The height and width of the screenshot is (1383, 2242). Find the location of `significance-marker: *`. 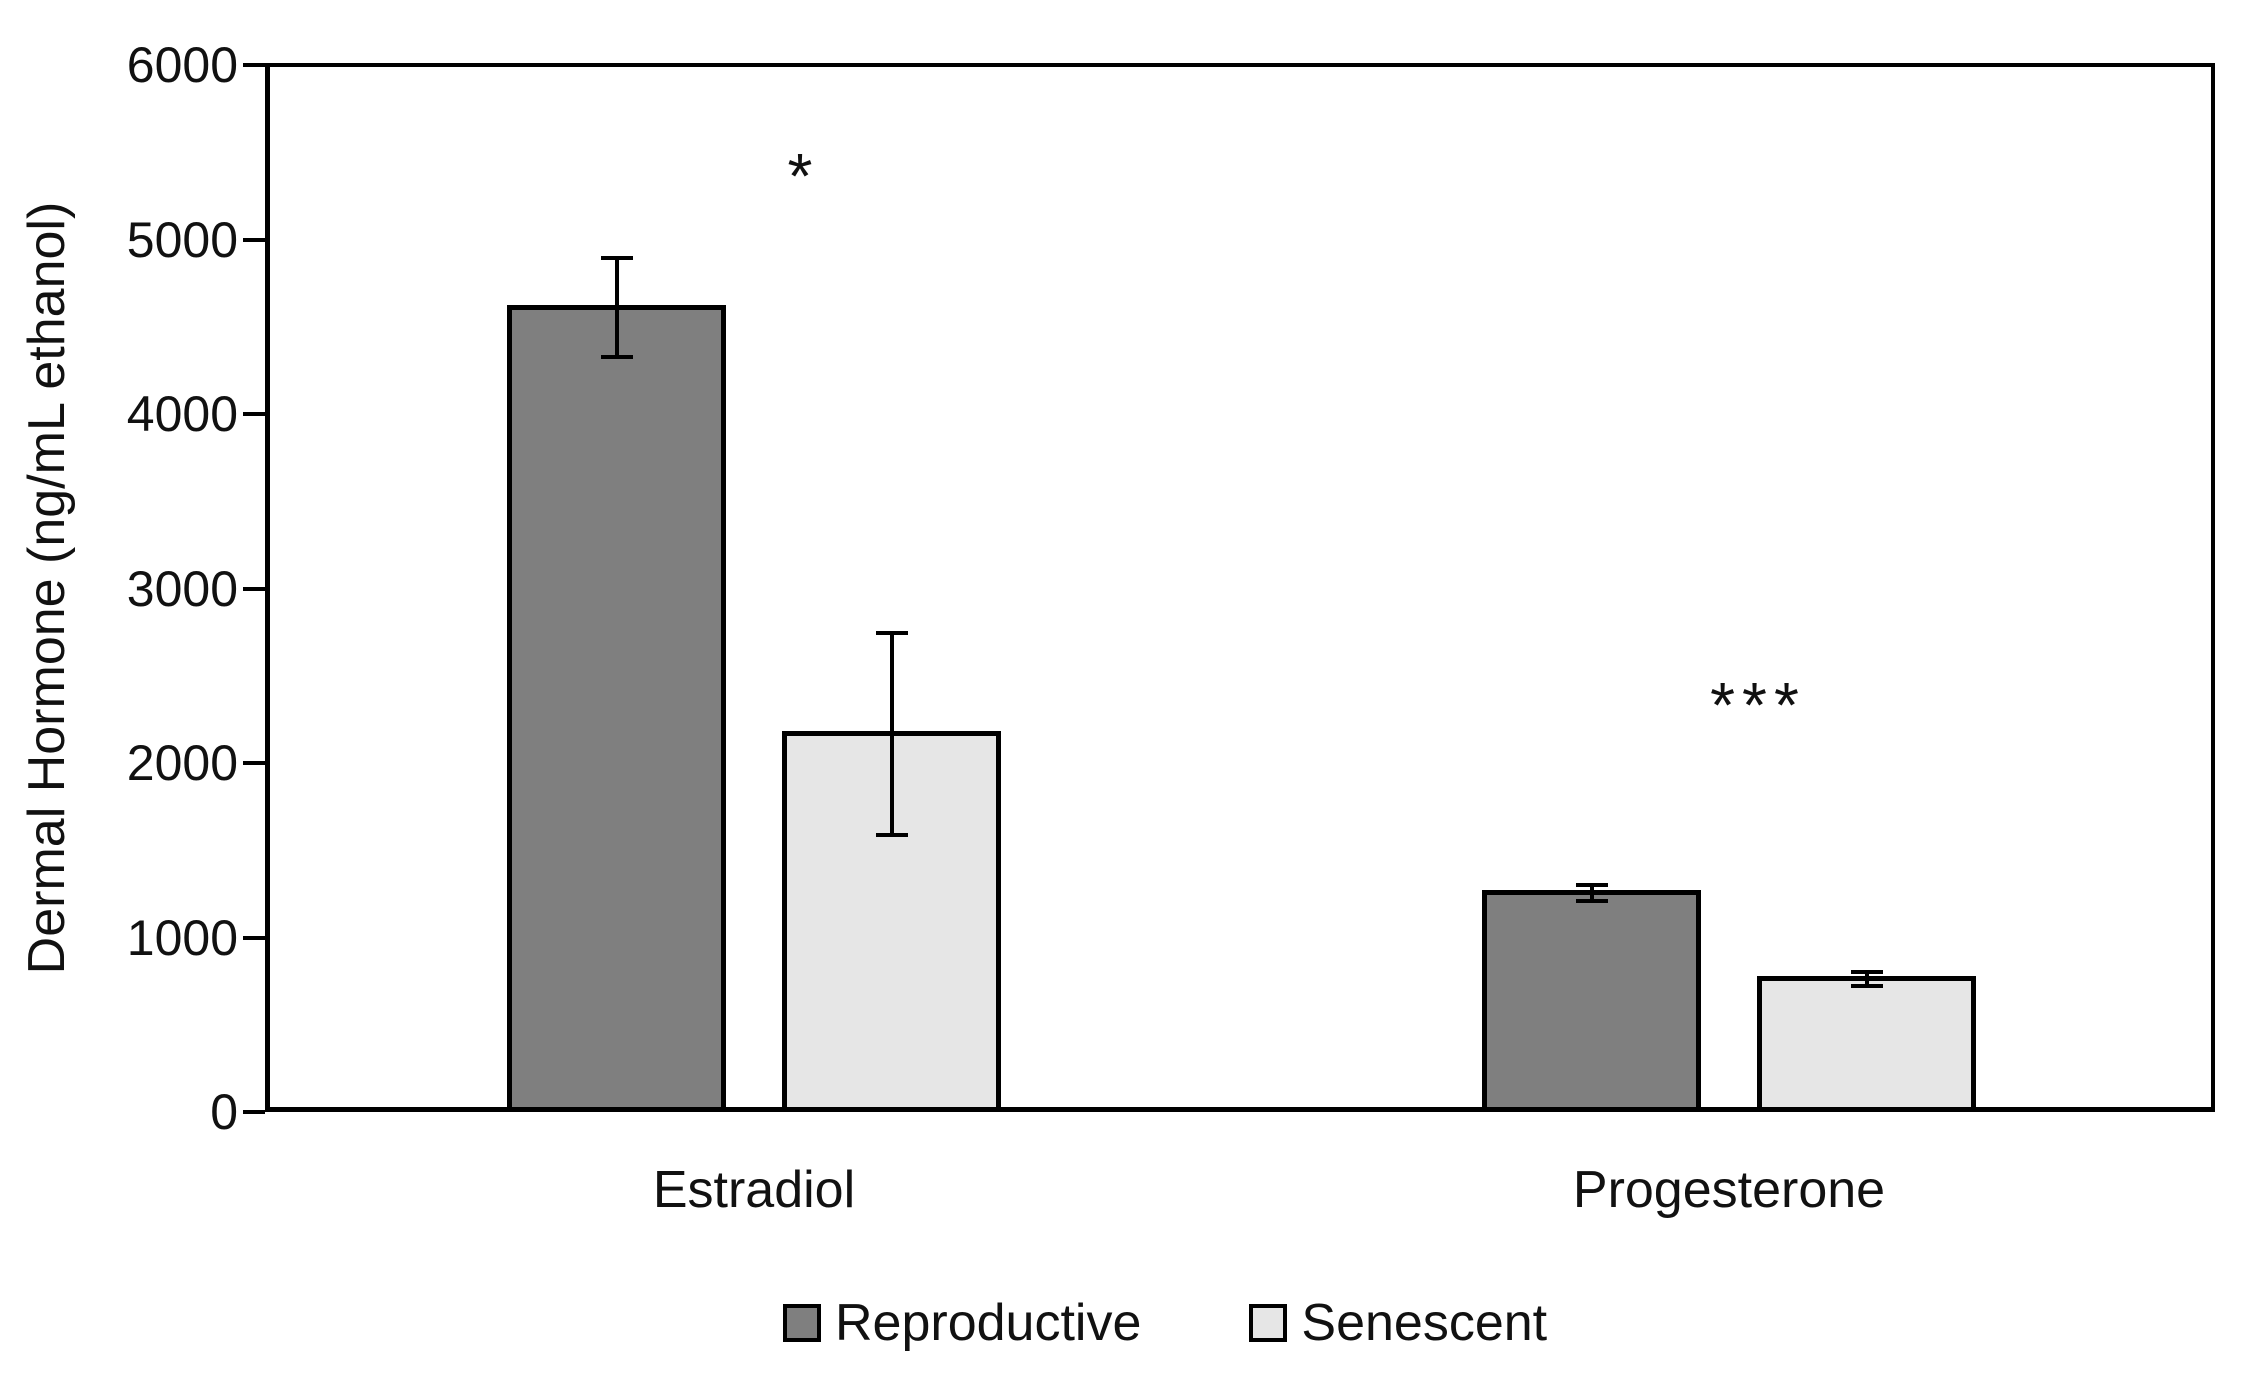

significance-marker: * is located at coordinates (800, 176).